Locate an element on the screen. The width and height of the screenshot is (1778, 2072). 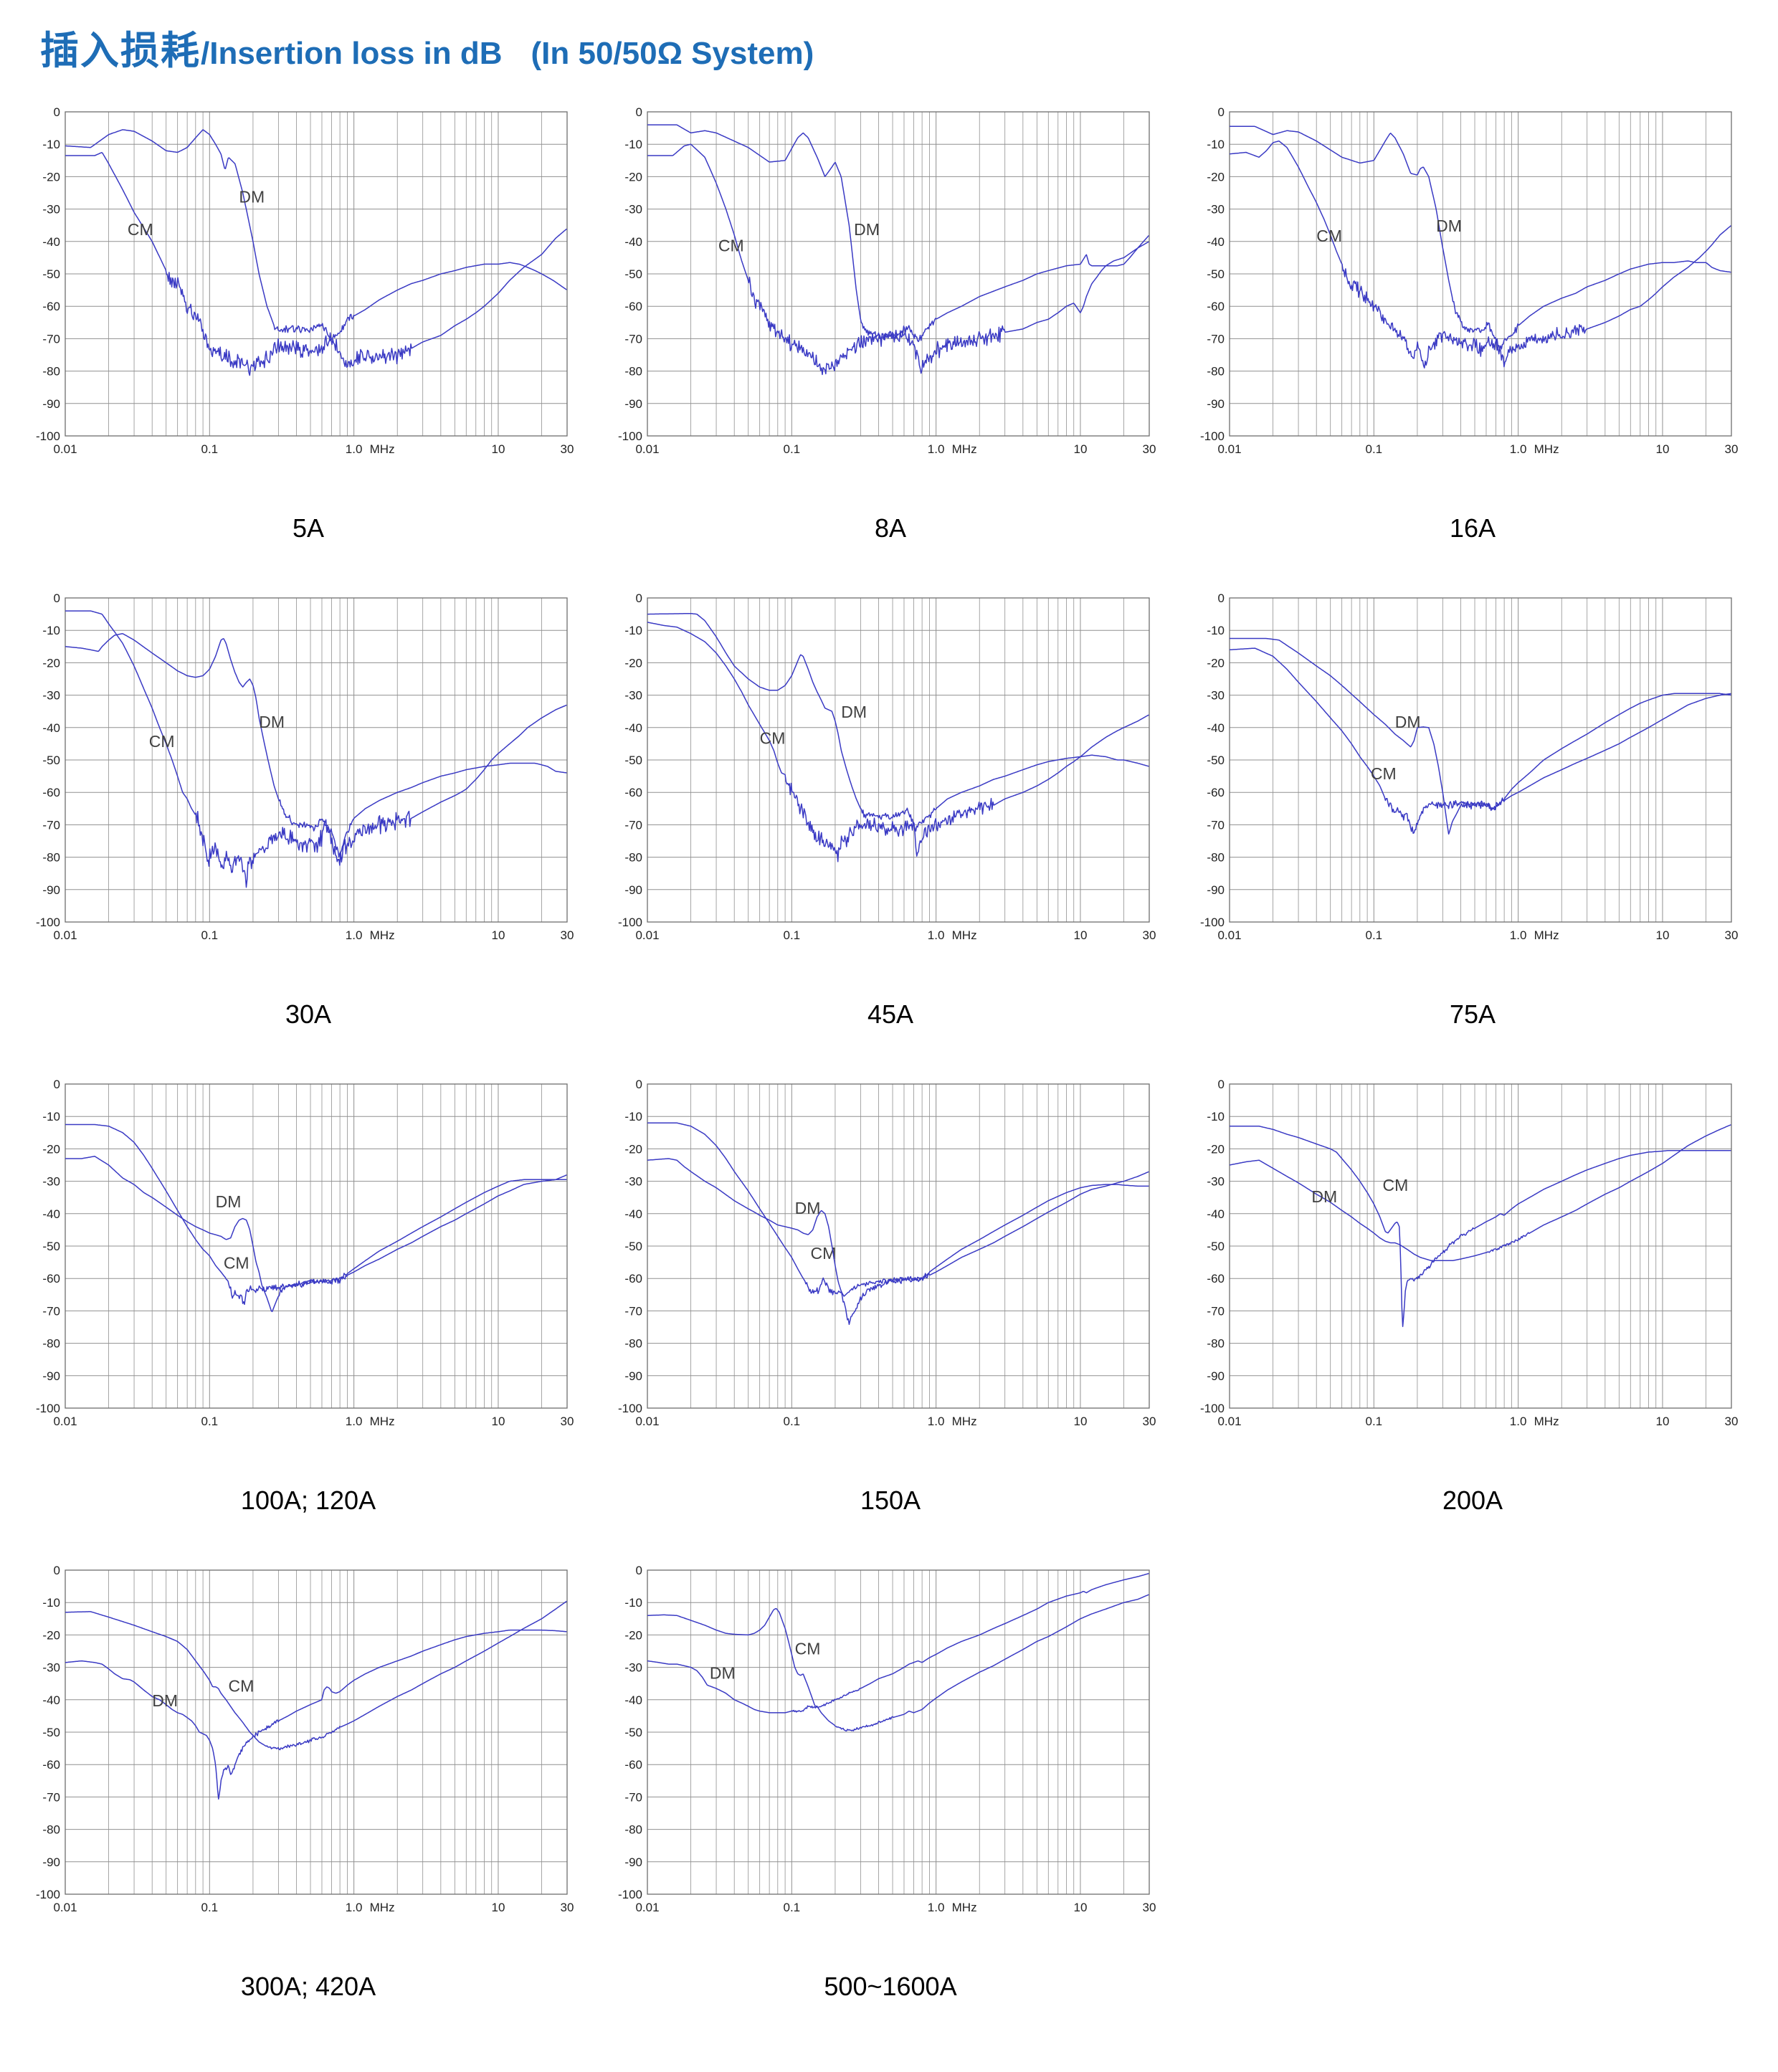
chart-caption: 75A is located at coordinates (1472, 1014).